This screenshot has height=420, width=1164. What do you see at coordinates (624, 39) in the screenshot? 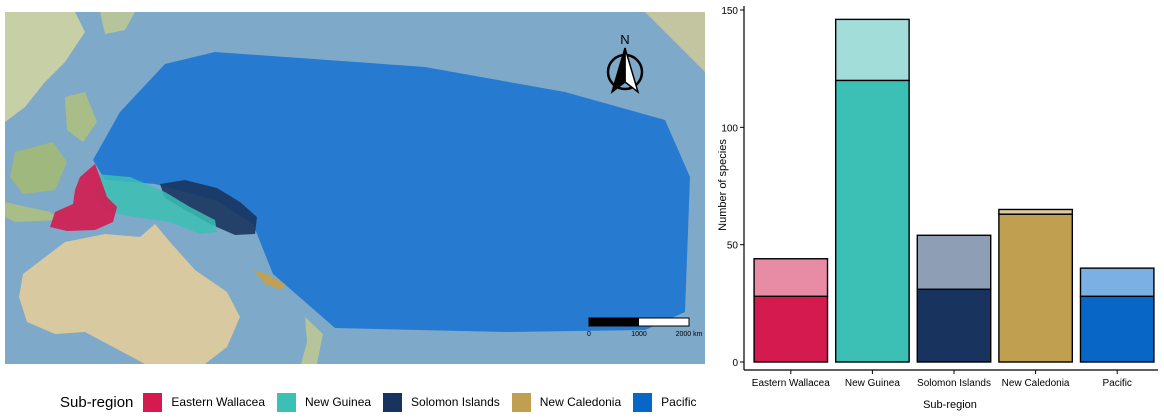
I see `north-label: N` at bounding box center [624, 39].